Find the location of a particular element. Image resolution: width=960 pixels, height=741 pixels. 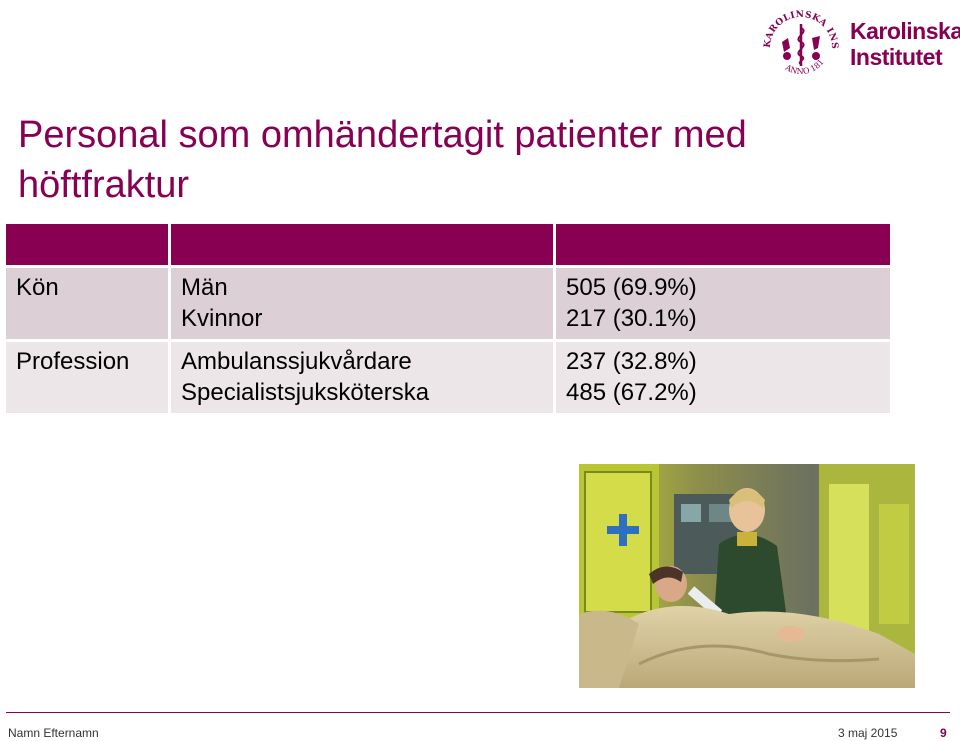

footer-page-number: 9 is located at coordinates (943, 733).